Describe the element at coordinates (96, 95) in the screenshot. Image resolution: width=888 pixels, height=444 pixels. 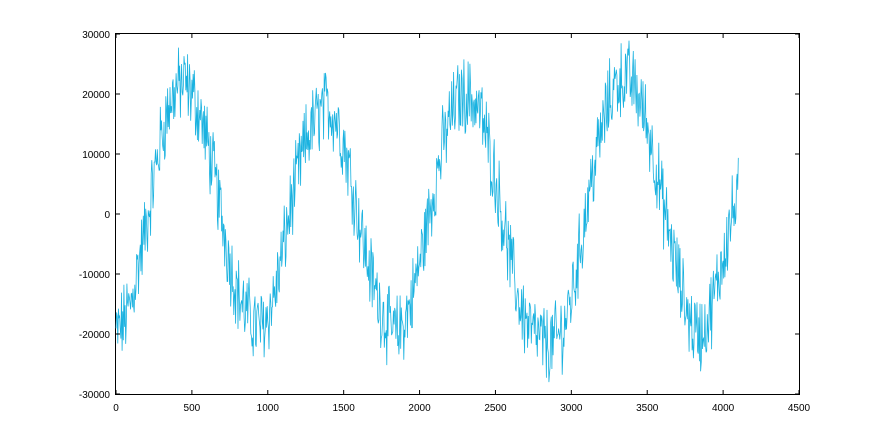
I see `y-tick-label: 20000` at that location.